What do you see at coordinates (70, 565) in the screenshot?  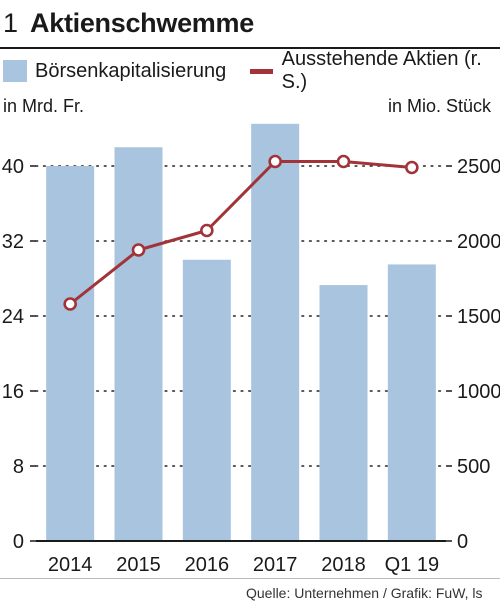 I see `x-tick-label: 2014` at bounding box center [70, 565].